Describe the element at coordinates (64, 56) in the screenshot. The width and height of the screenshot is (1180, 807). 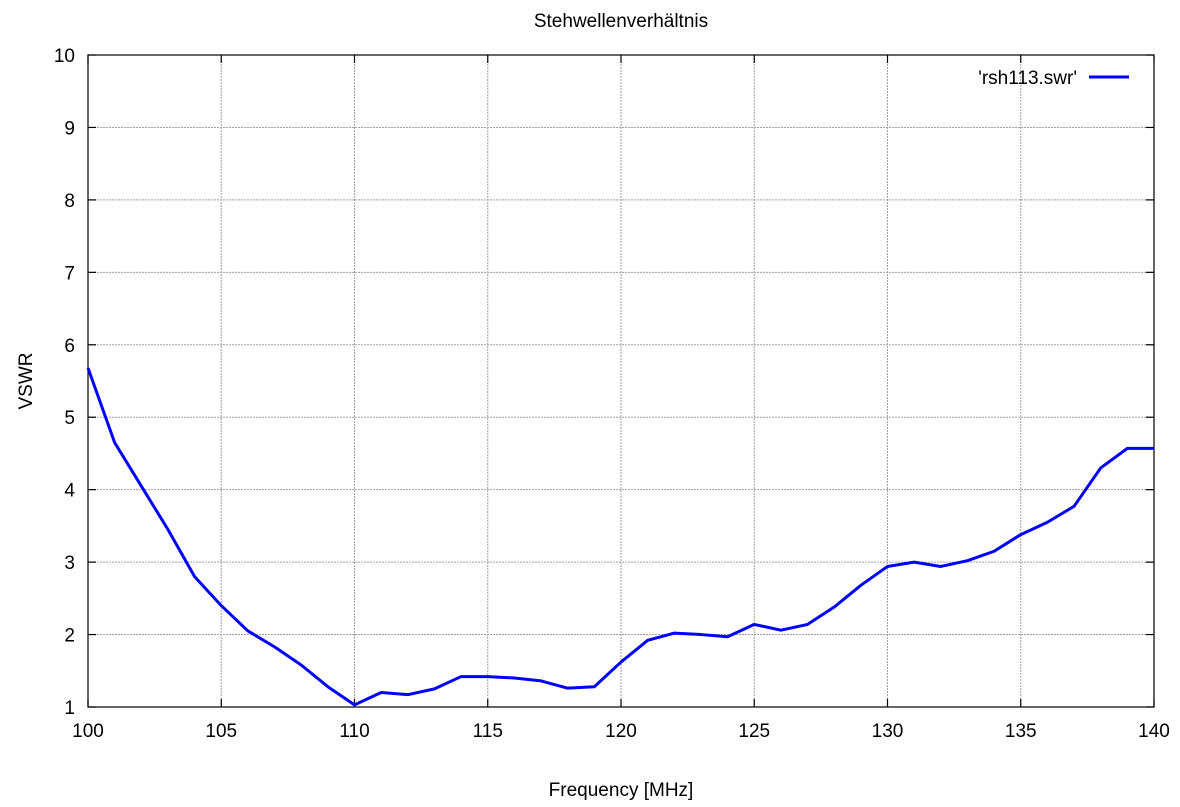
I see `y-tick-label: 10` at that location.